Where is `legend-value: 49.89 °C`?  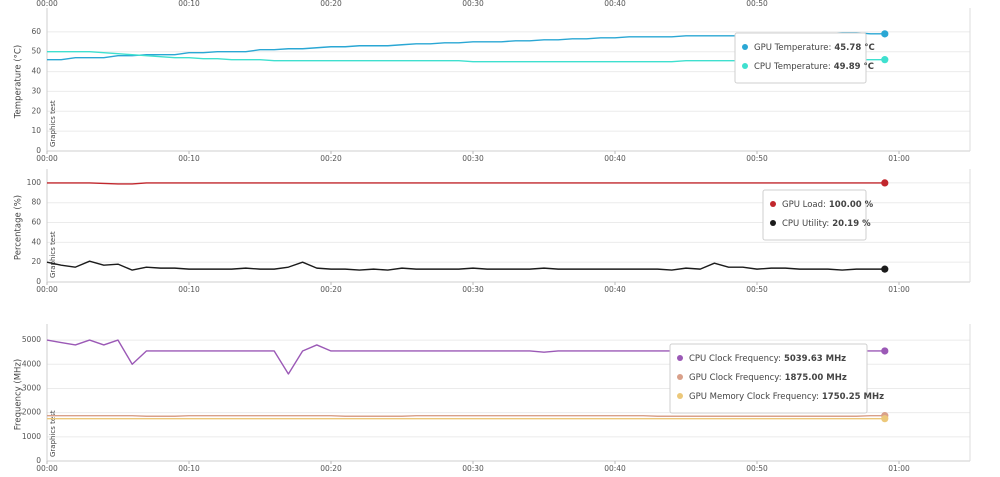
legend-value: 49.89 °C is located at coordinates (854, 67).